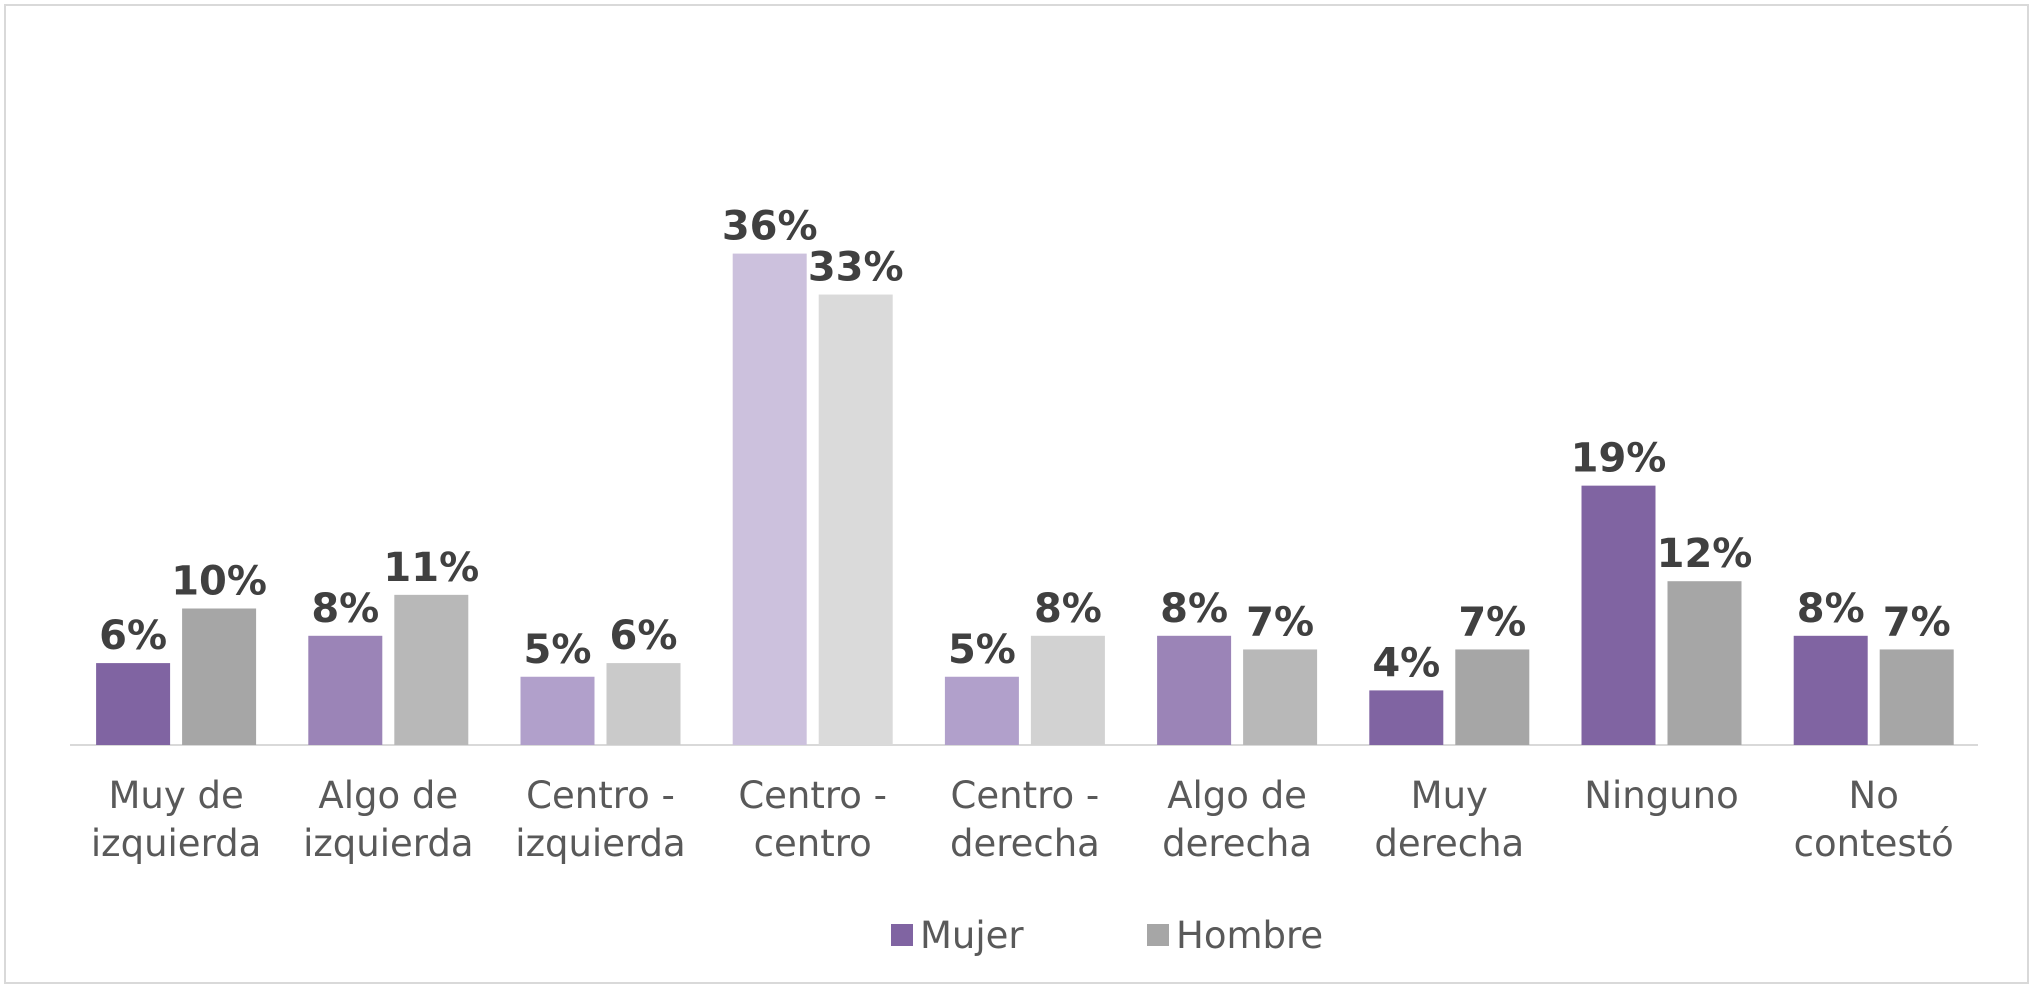  What do you see at coordinates (133, 636) in the screenshot?
I see `data-label-mujer-muy-de-izquierda: 6%` at bounding box center [133, 636].